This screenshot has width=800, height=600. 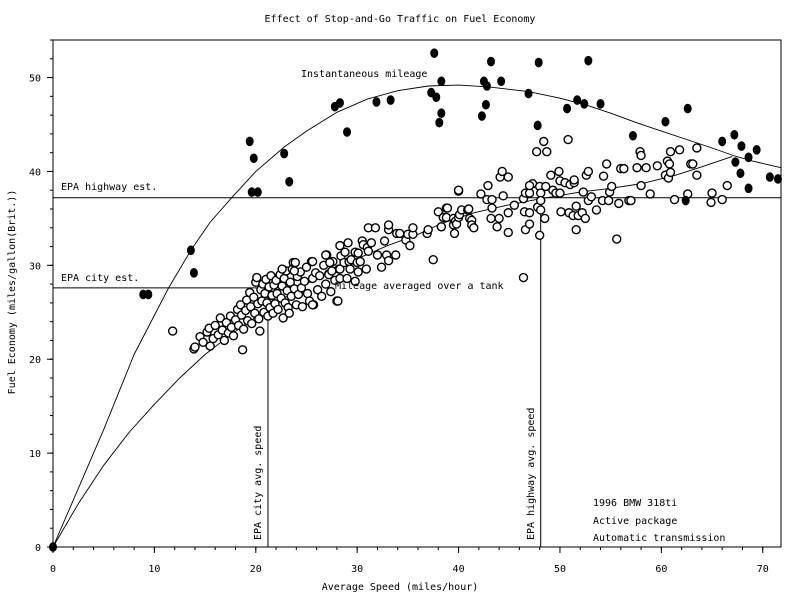 I want to click on x-tick-label: 20, so click(x=256, y=569).